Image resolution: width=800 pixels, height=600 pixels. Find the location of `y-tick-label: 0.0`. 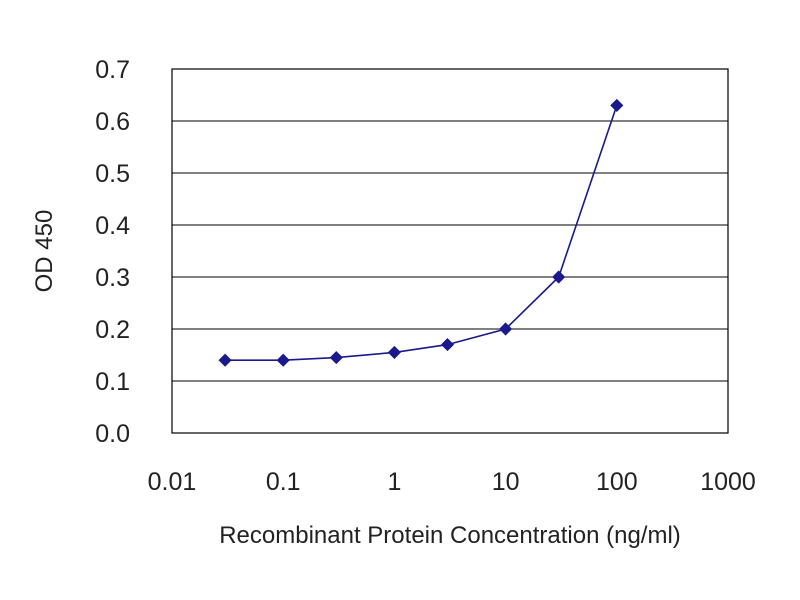

y-tick-label: 0.0 is located at coordinates (112, 434).